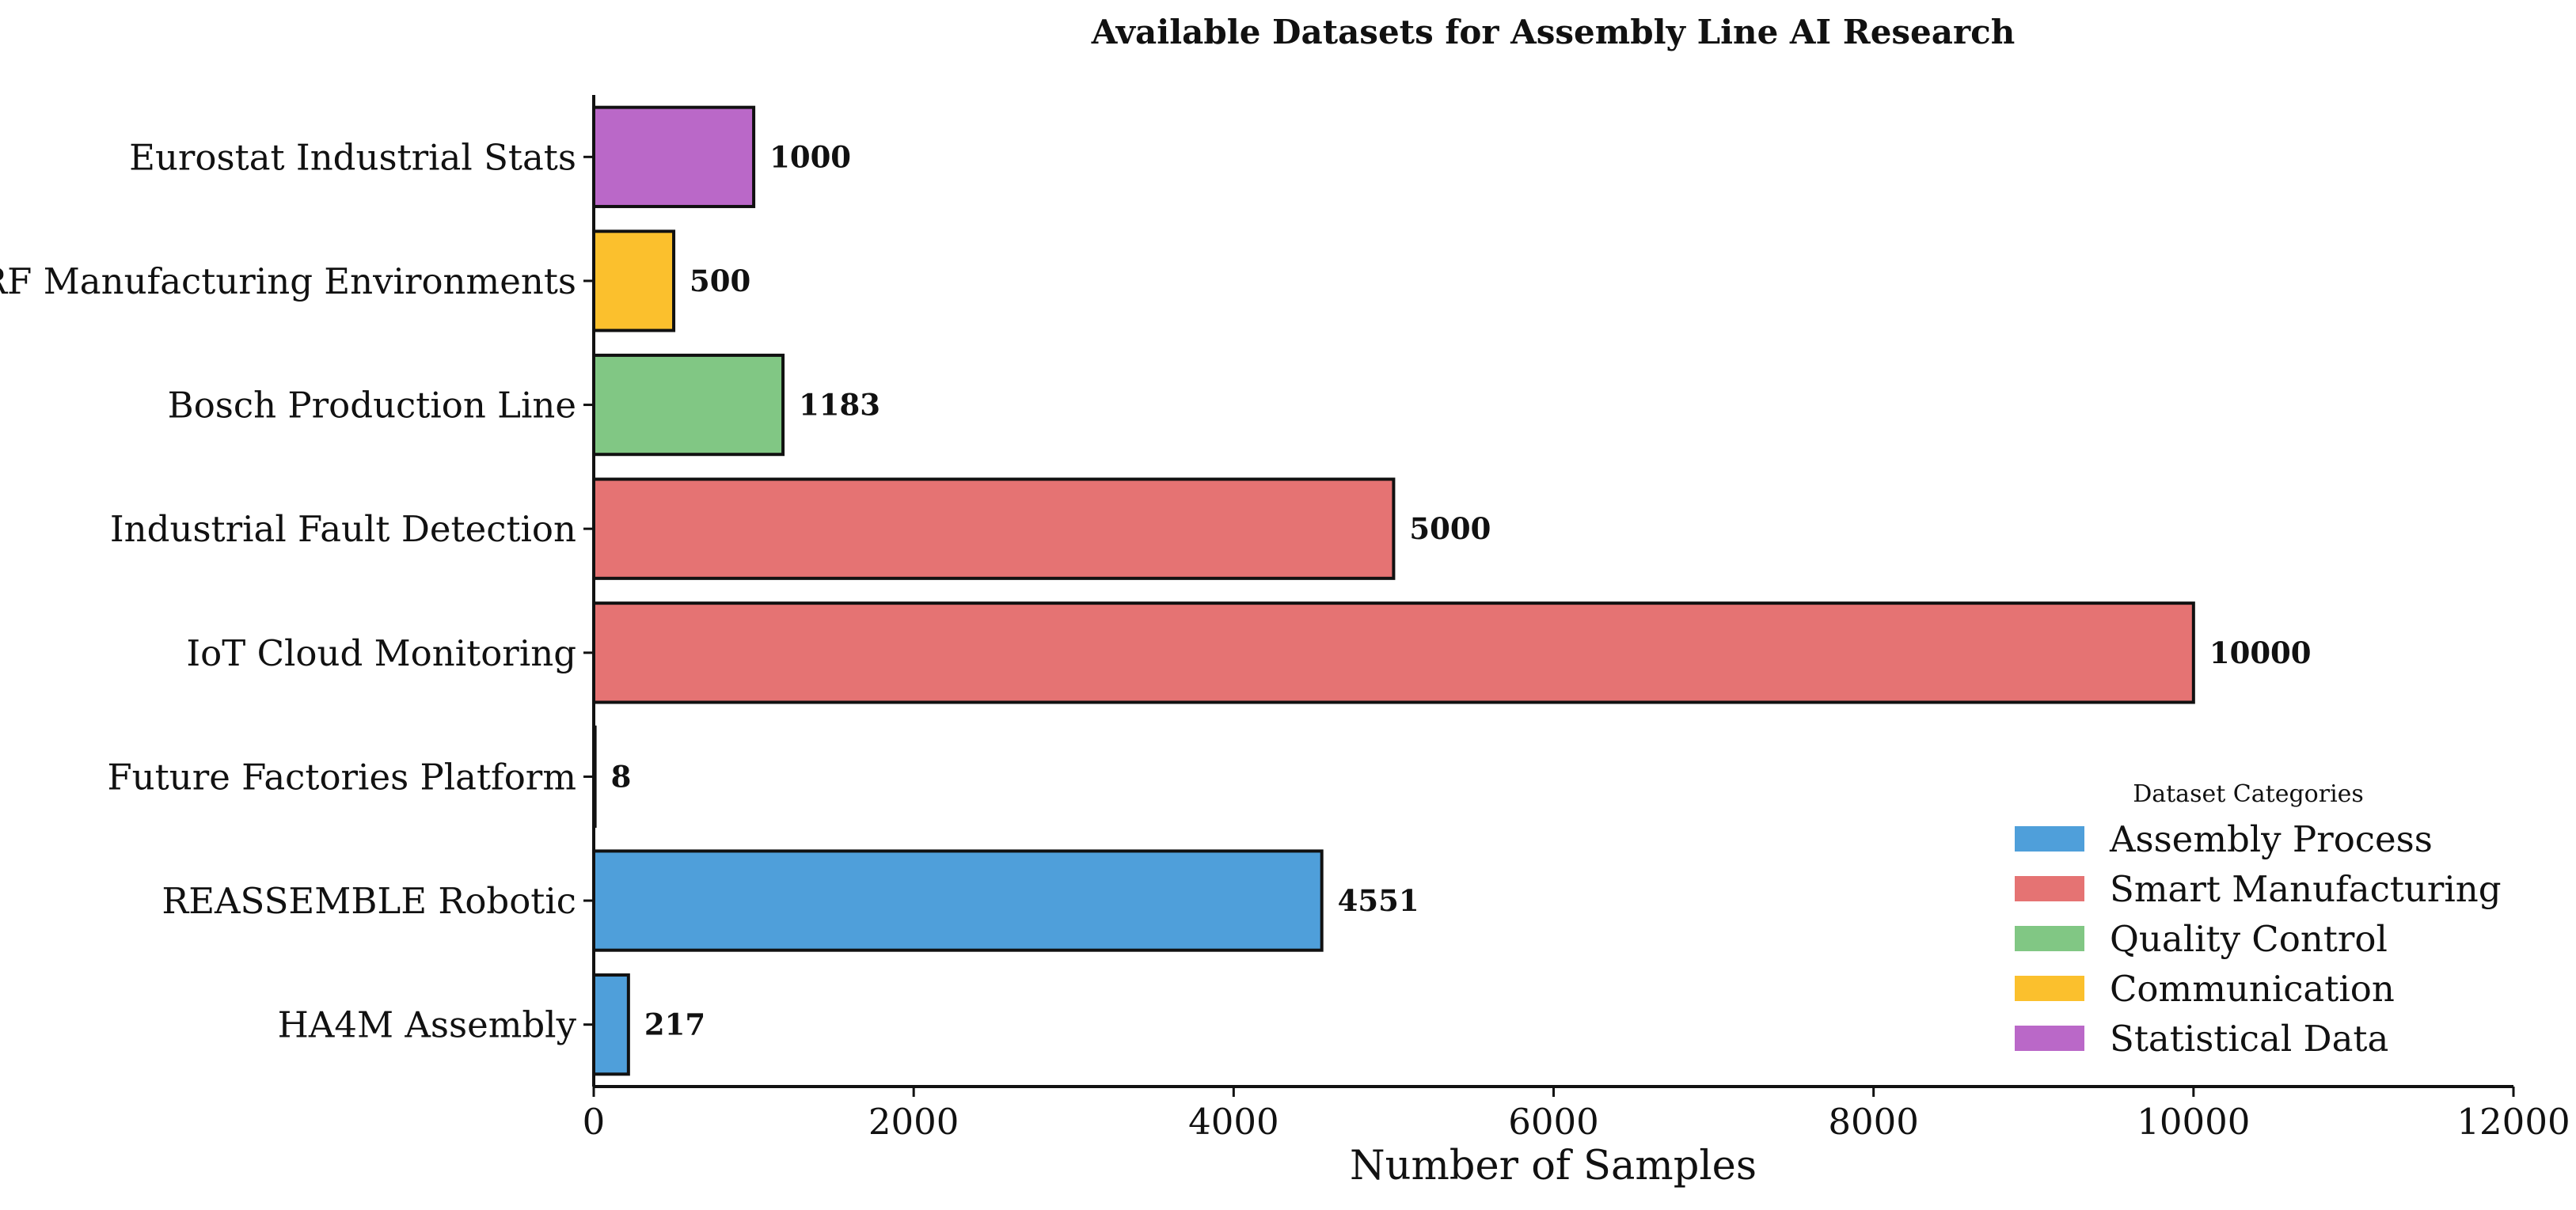 This screenshot has width=2576, height=1210. Describe the element at coordinates (288, 281) in the screenshot. I see `y-tick-label-rf-manufacturing-environments: RF Manufacturing Environments` at that location.